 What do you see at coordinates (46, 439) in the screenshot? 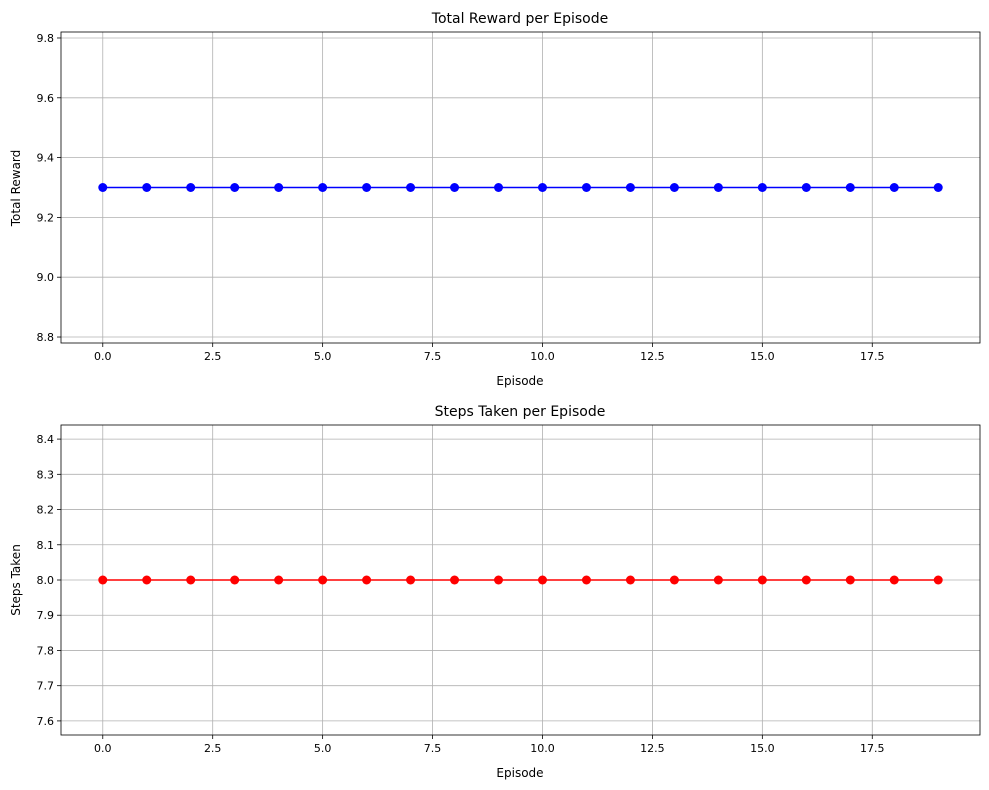
I see `steps-y-tick-label: 8.4` at bounding box center [46, 439].